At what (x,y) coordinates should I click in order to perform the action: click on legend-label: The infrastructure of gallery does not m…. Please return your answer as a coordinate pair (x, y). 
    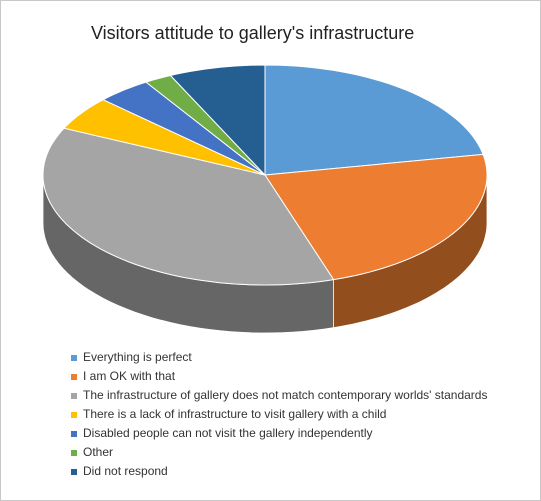
    Looking at the image, I should click on (285, 395).